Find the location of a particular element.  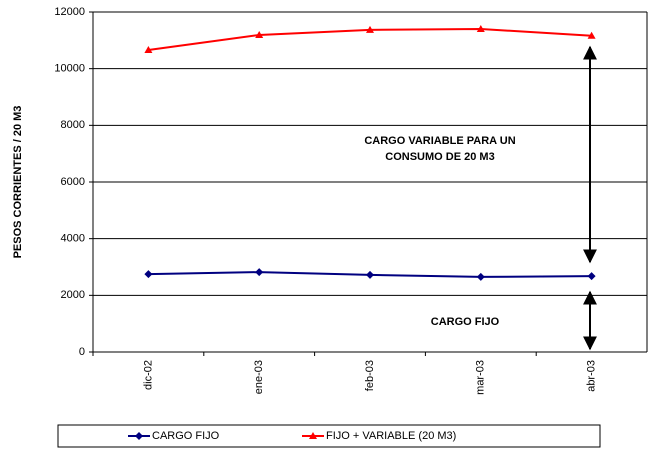

x-tick-label: ene-03 is located at coordinates (259, 377).